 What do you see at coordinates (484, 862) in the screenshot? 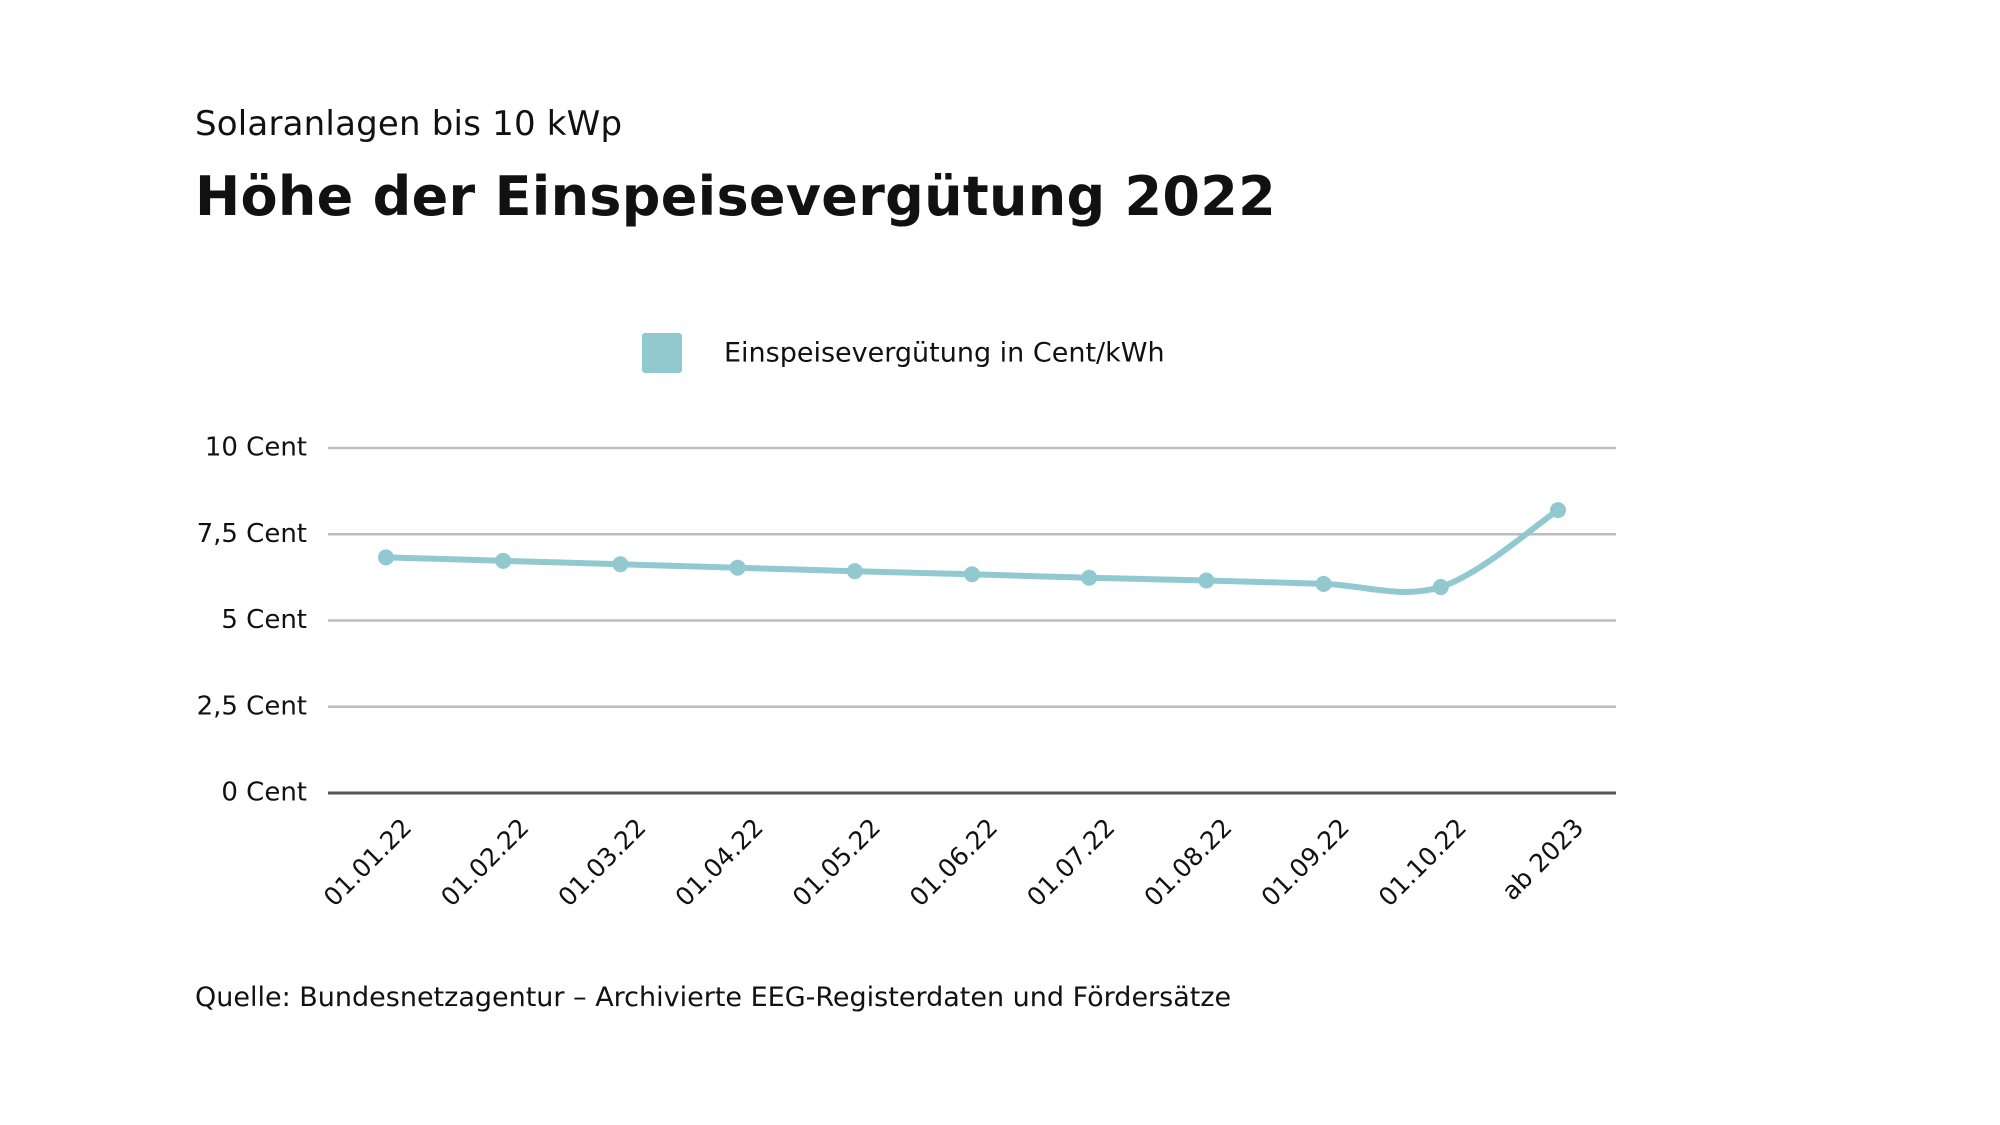
I see `x-tick-label: 01.02.22` at bounding box center [484, 862].